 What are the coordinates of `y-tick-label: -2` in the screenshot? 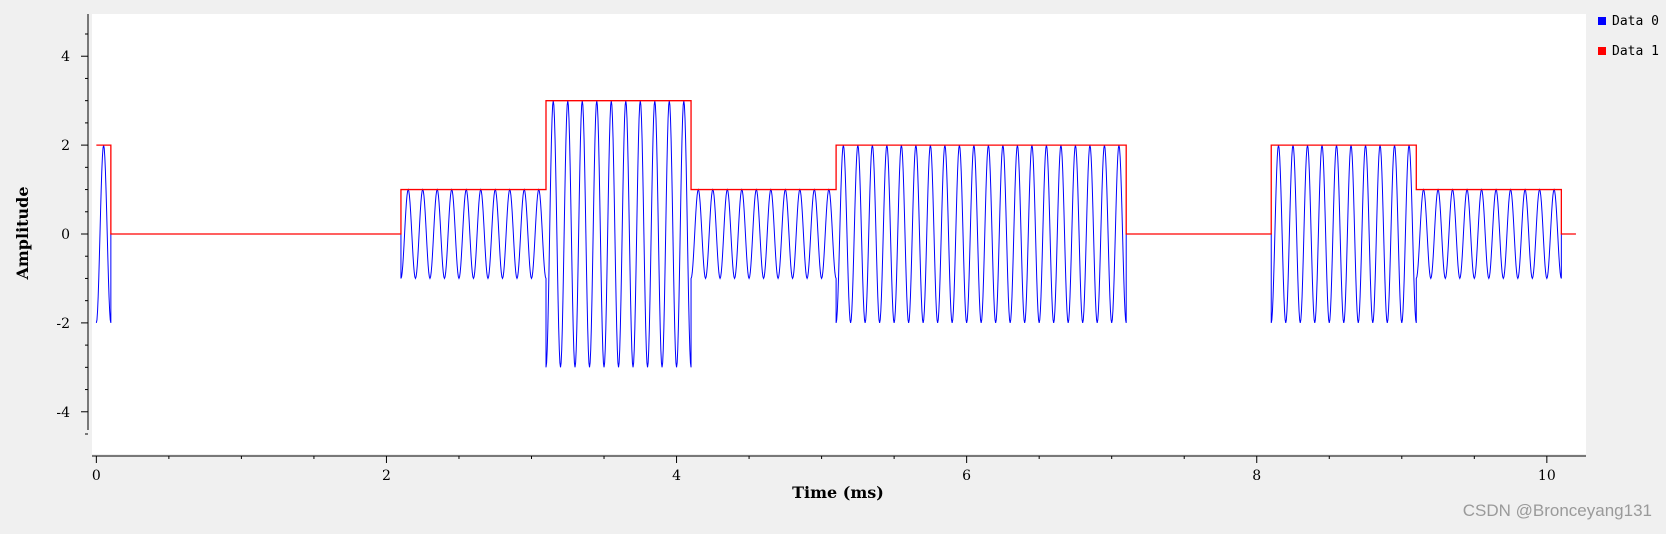 It's located at (63, 324).